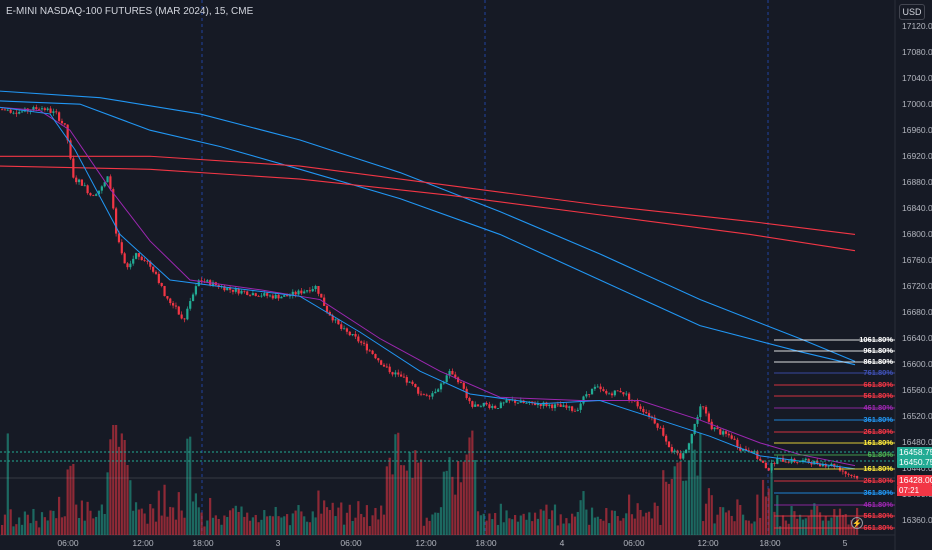 Image resolution: width=932 pixels, height=550 pixels. I want to click on fib-level-label: 261.80%, so click(878, 480).